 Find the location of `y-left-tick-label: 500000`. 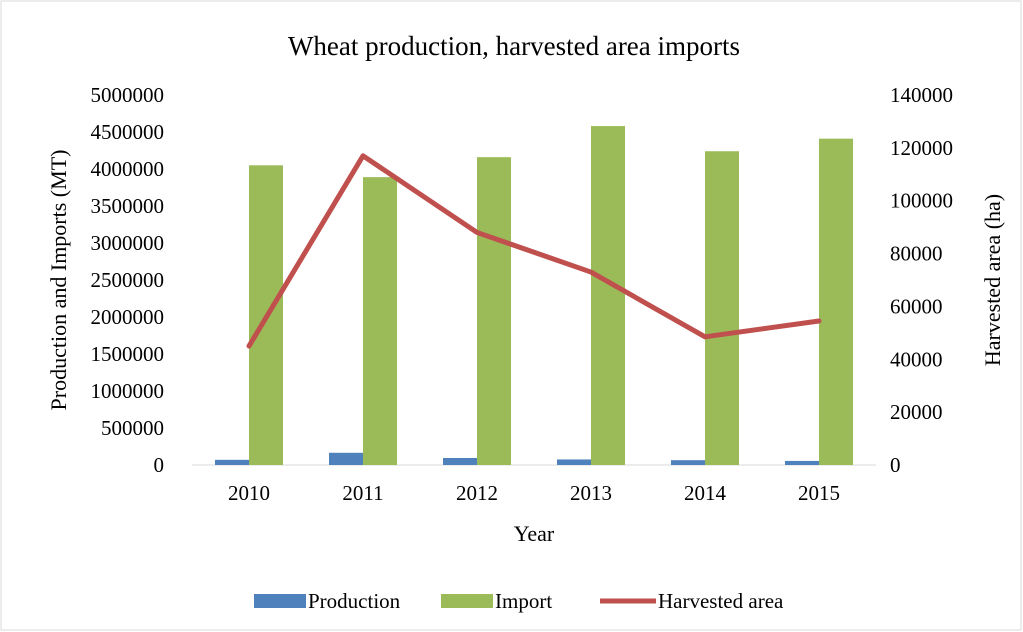

y-left-tick-label: 500000 is located at coordinates (132, 428).